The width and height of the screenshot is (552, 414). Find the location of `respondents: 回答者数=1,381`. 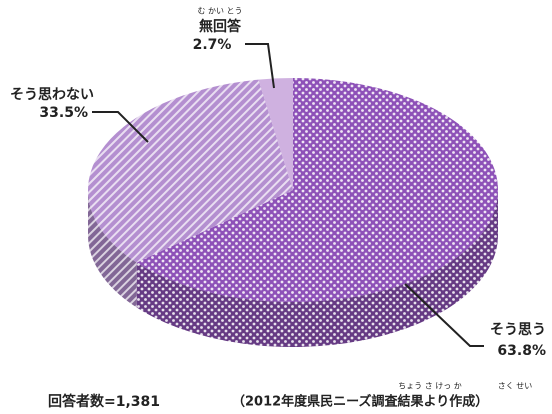

respondents: 回答者数=1,381 is located at coordinates (104, 401).